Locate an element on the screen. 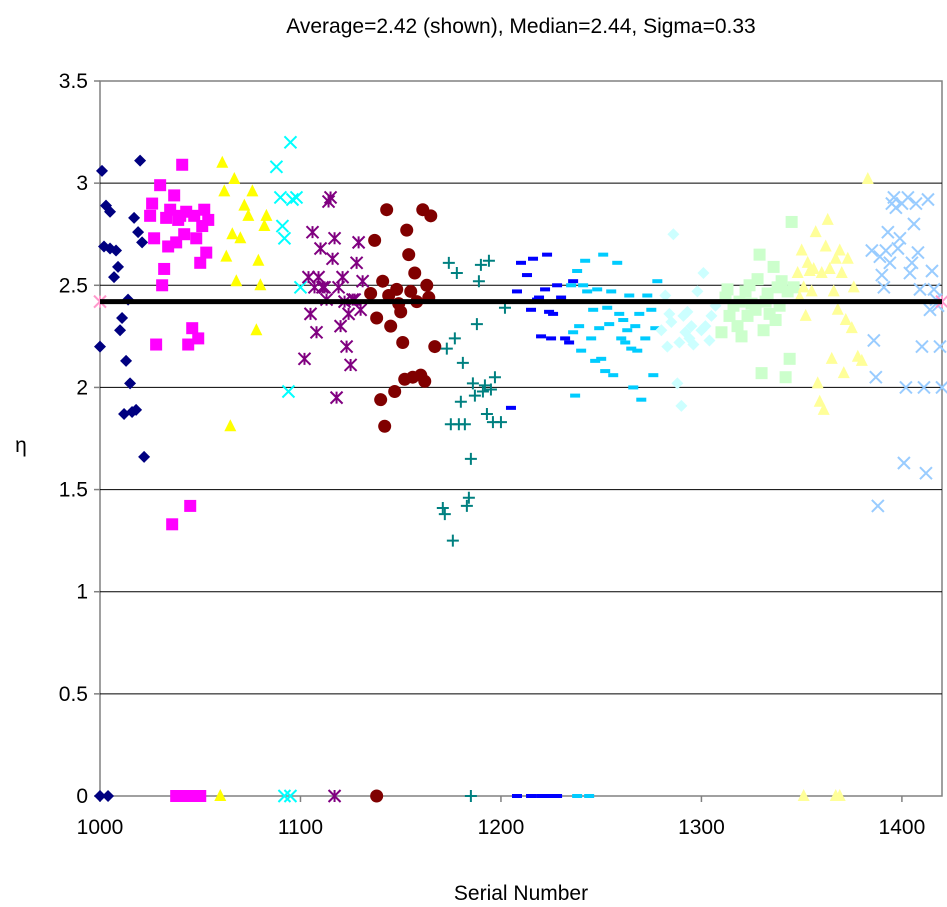 Image resolution: width=947 pixels, height=907 pixels. x-tick-label: 1300 is located at coordinates (701, 827).